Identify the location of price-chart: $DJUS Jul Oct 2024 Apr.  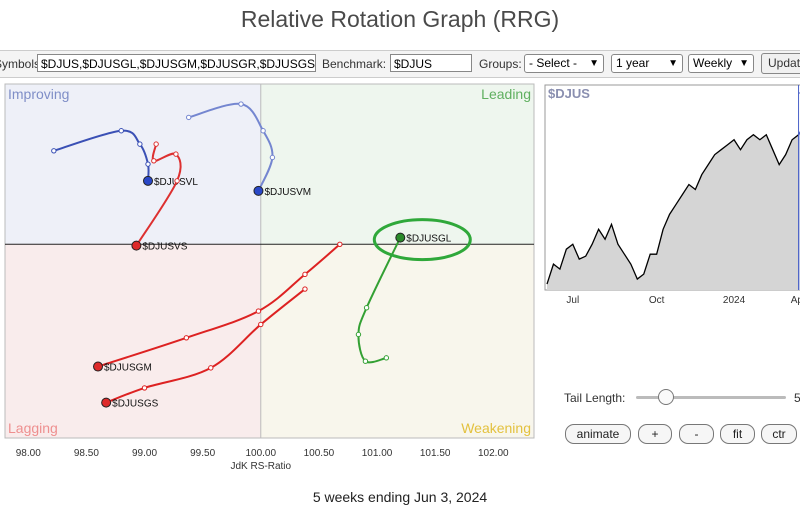
(672, 195).